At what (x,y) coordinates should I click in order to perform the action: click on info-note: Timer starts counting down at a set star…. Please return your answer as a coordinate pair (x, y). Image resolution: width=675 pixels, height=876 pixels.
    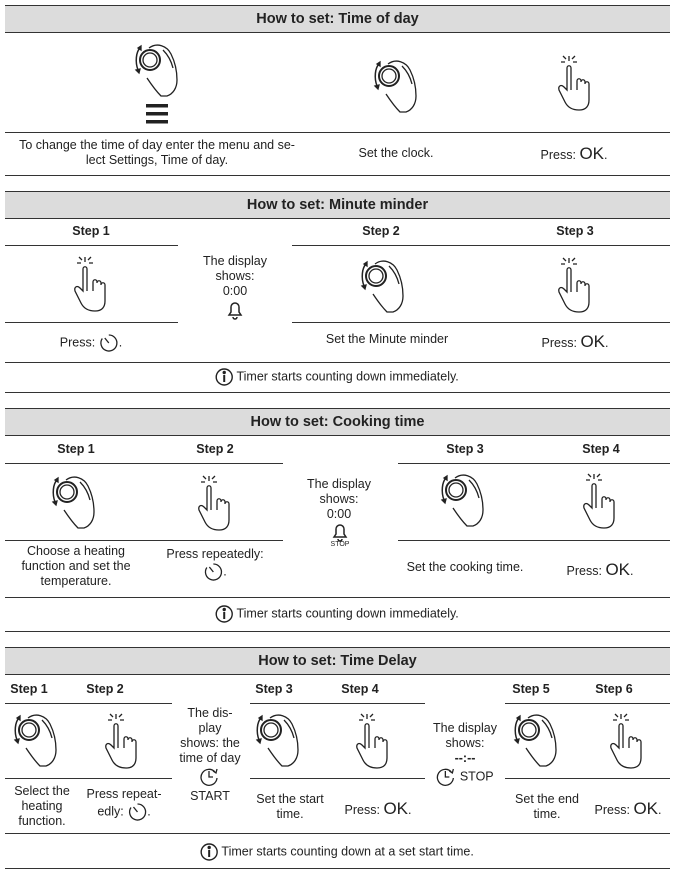
    Looking at the image, I should click on (337, 852).